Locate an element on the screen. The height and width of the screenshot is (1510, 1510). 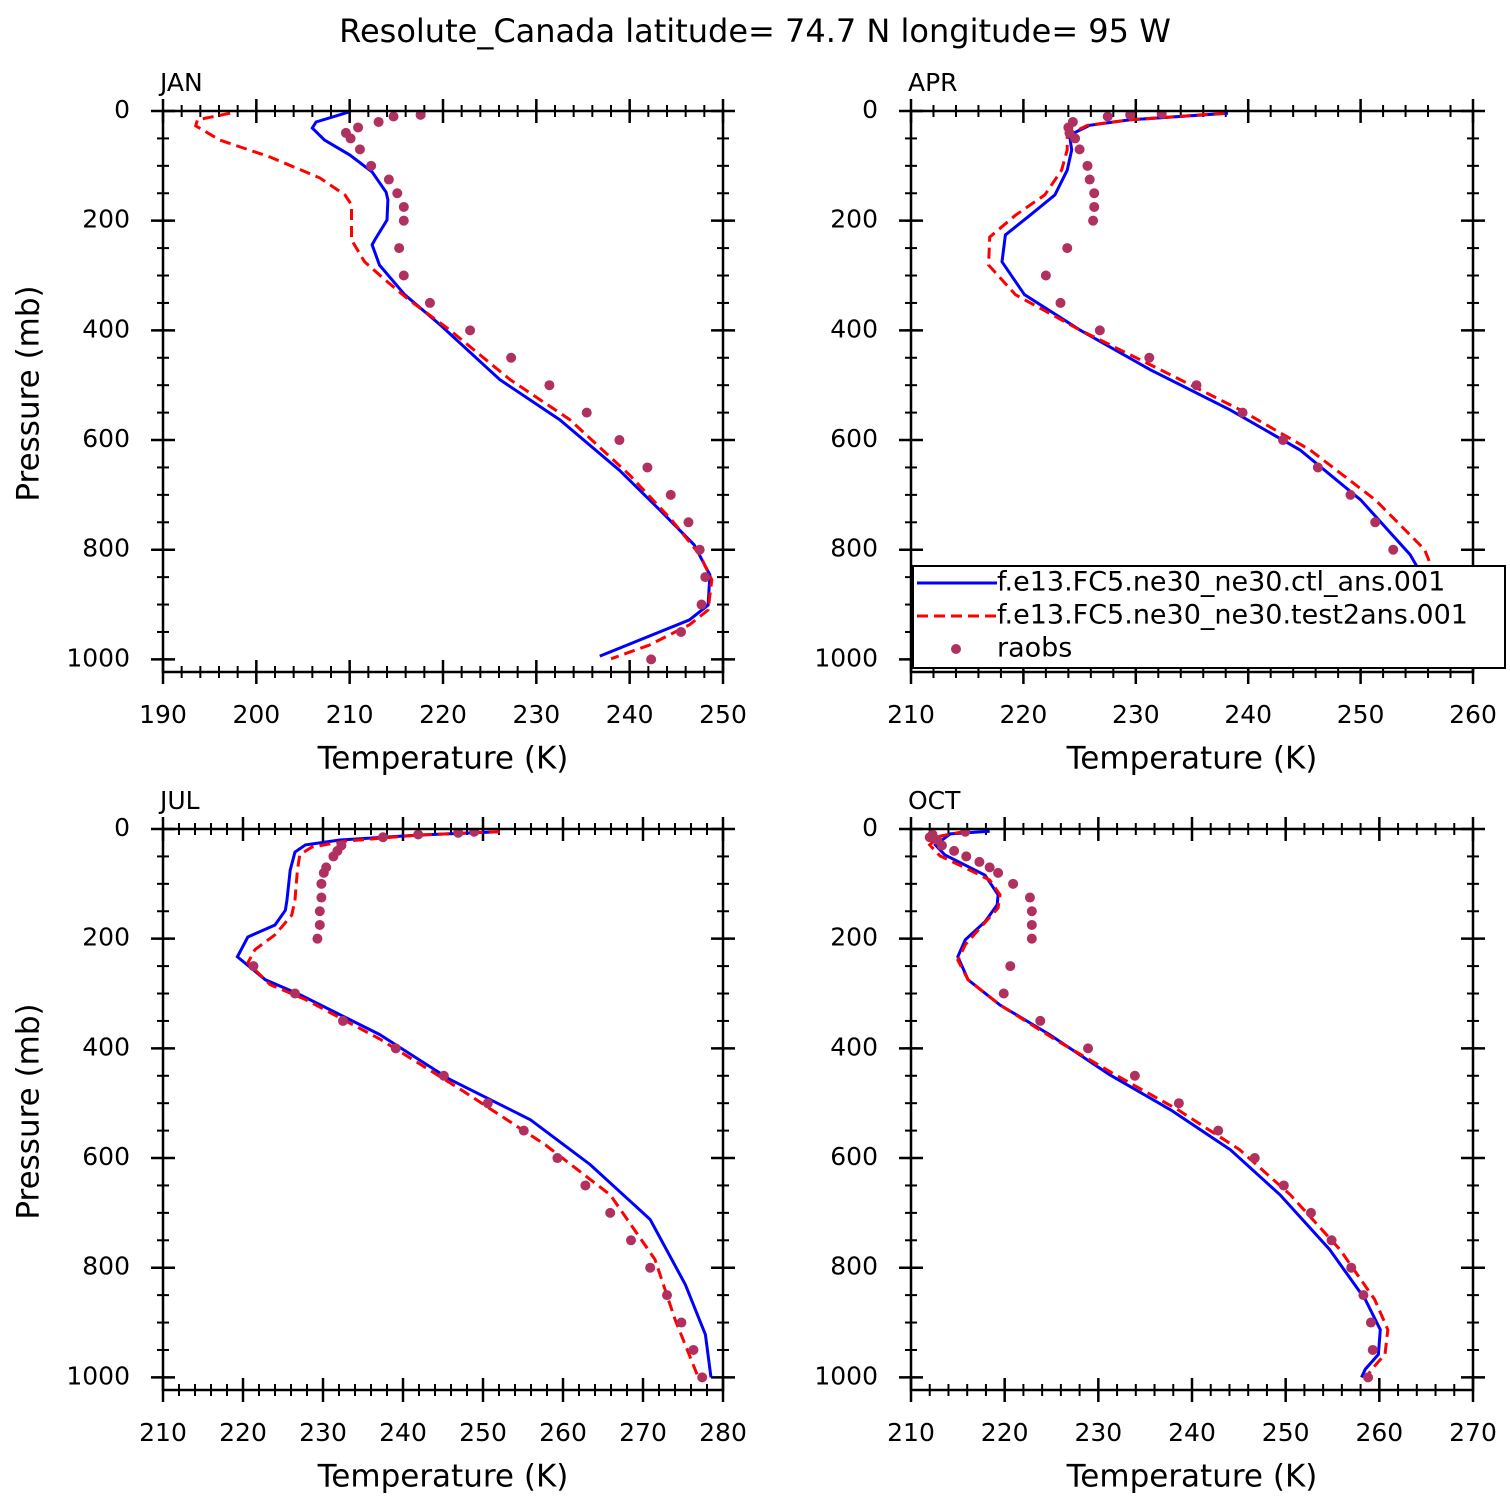
legend-label: raobs is located at coordinates (1034, 648).